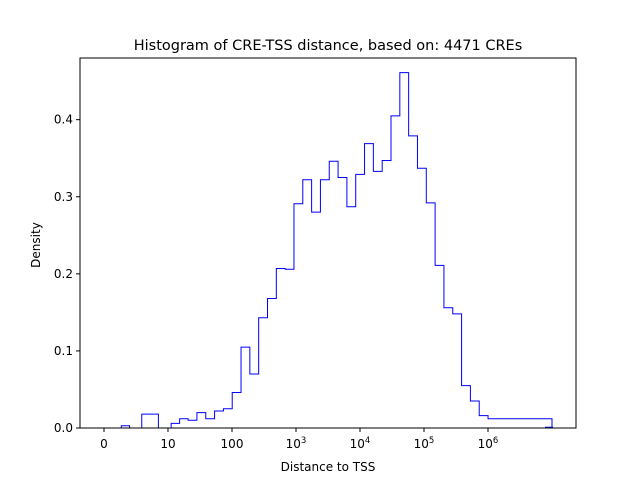 The image size is (640, 480). I want to click on y-tick-label: 0.0, so click(63, 428).